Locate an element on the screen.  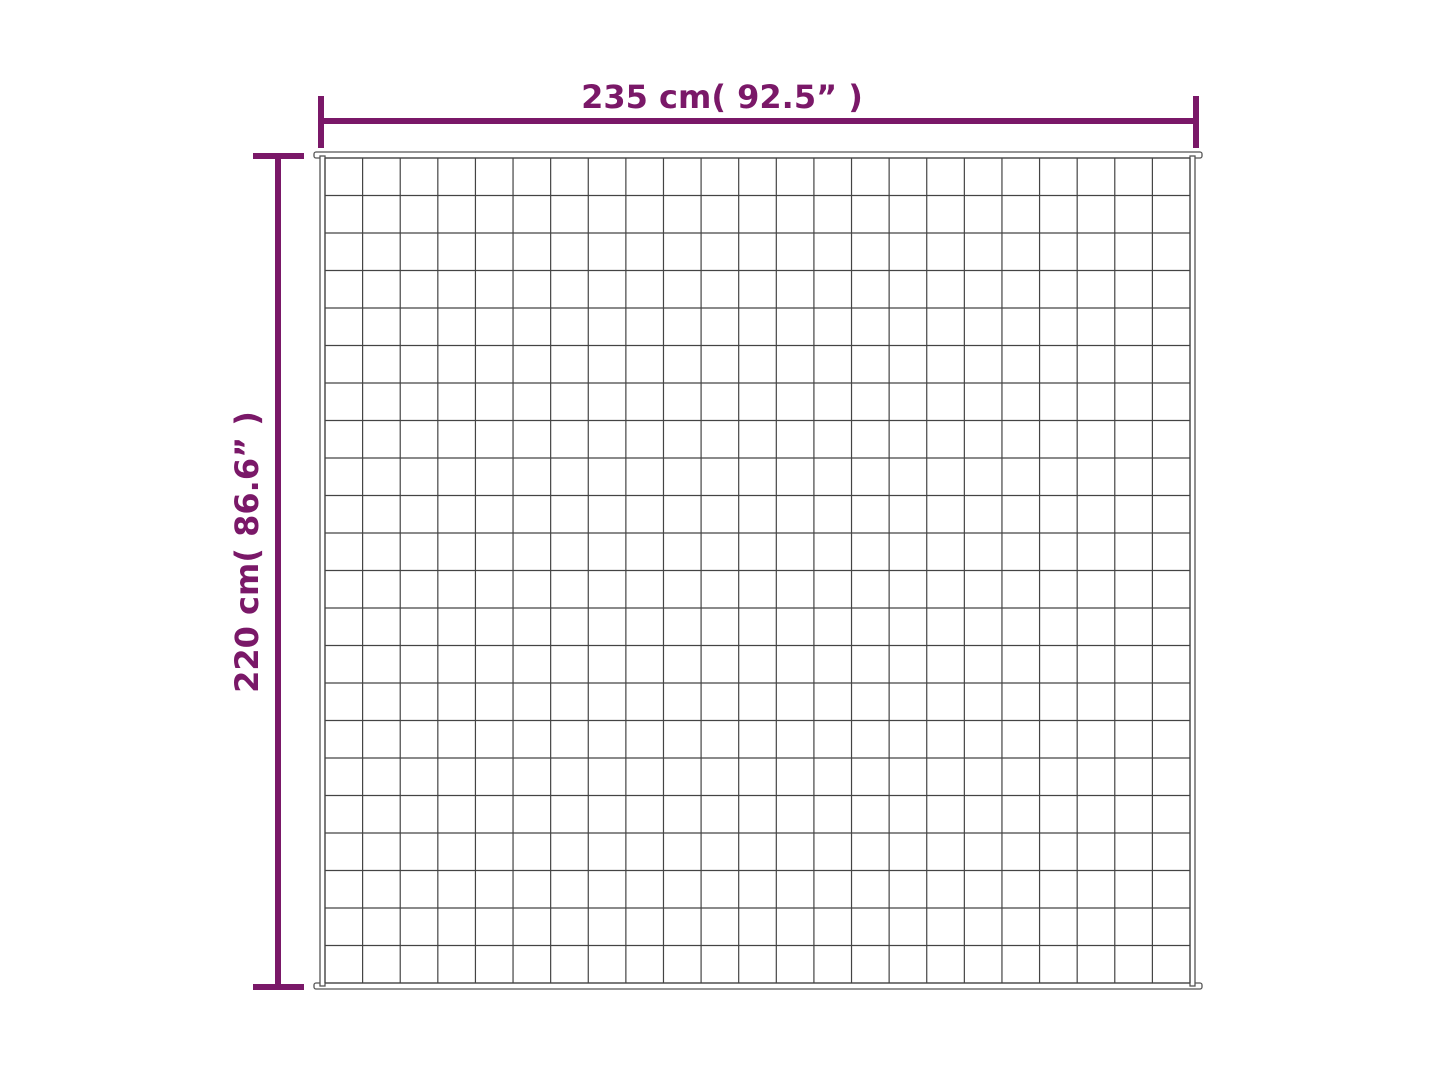
width-line is located at coordinates (758, 121).